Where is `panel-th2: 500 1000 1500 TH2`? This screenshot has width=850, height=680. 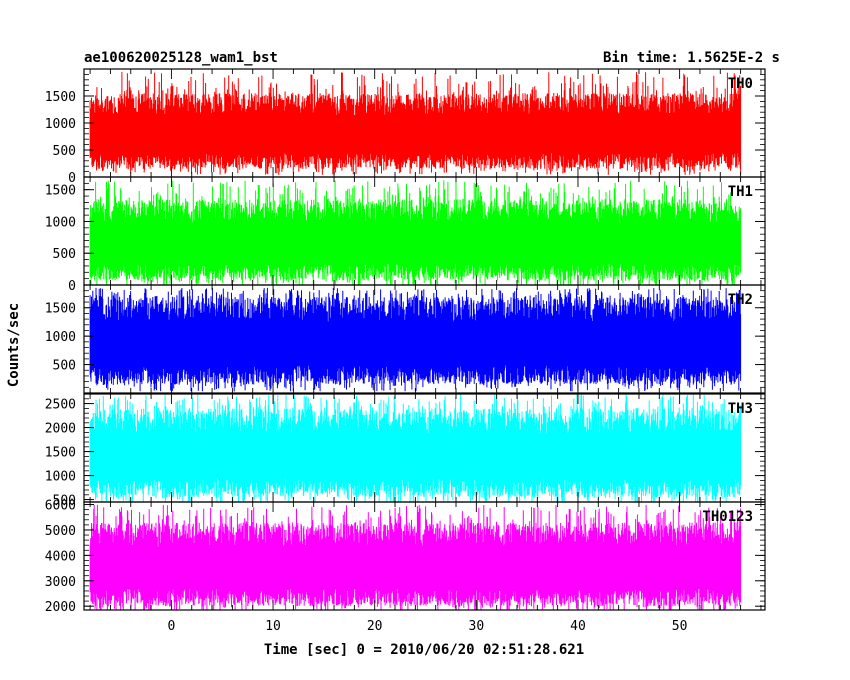 panel-th2: 500 1000 1500 TH2 is located at coordinates (405, 339).